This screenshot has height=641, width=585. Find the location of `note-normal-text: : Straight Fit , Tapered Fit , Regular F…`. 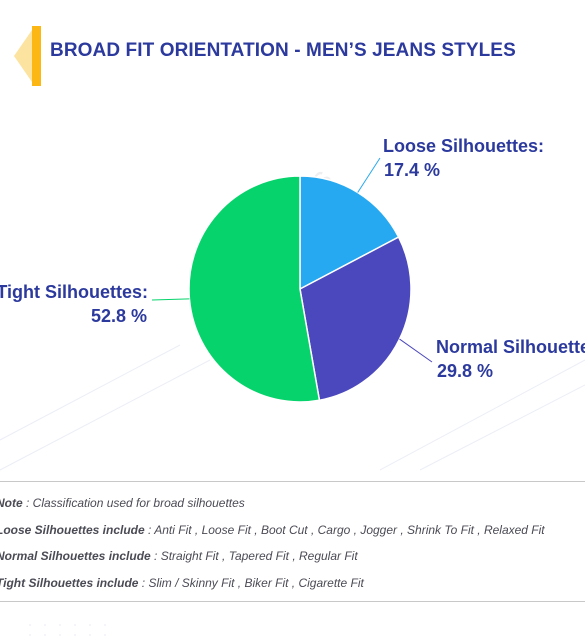

note-normal-text: : Straight Fit , Tapered Fit , Regular F… is located at coordinates (254, 556).